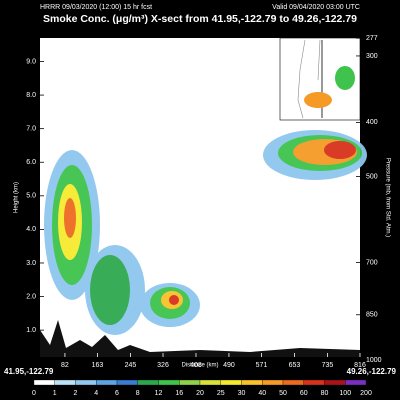  What do you see at coordinates (31, 129) in the screenshot?
I see `y-tick-label: 7.0` at bounding box center [31, 129].